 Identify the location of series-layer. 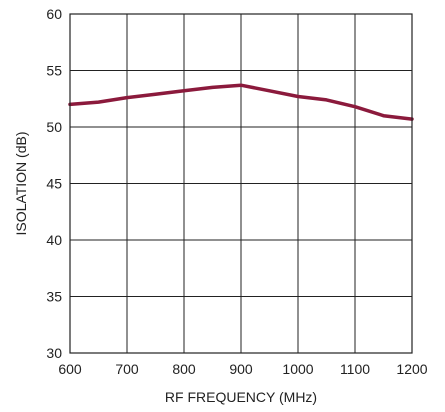
(241, 102).